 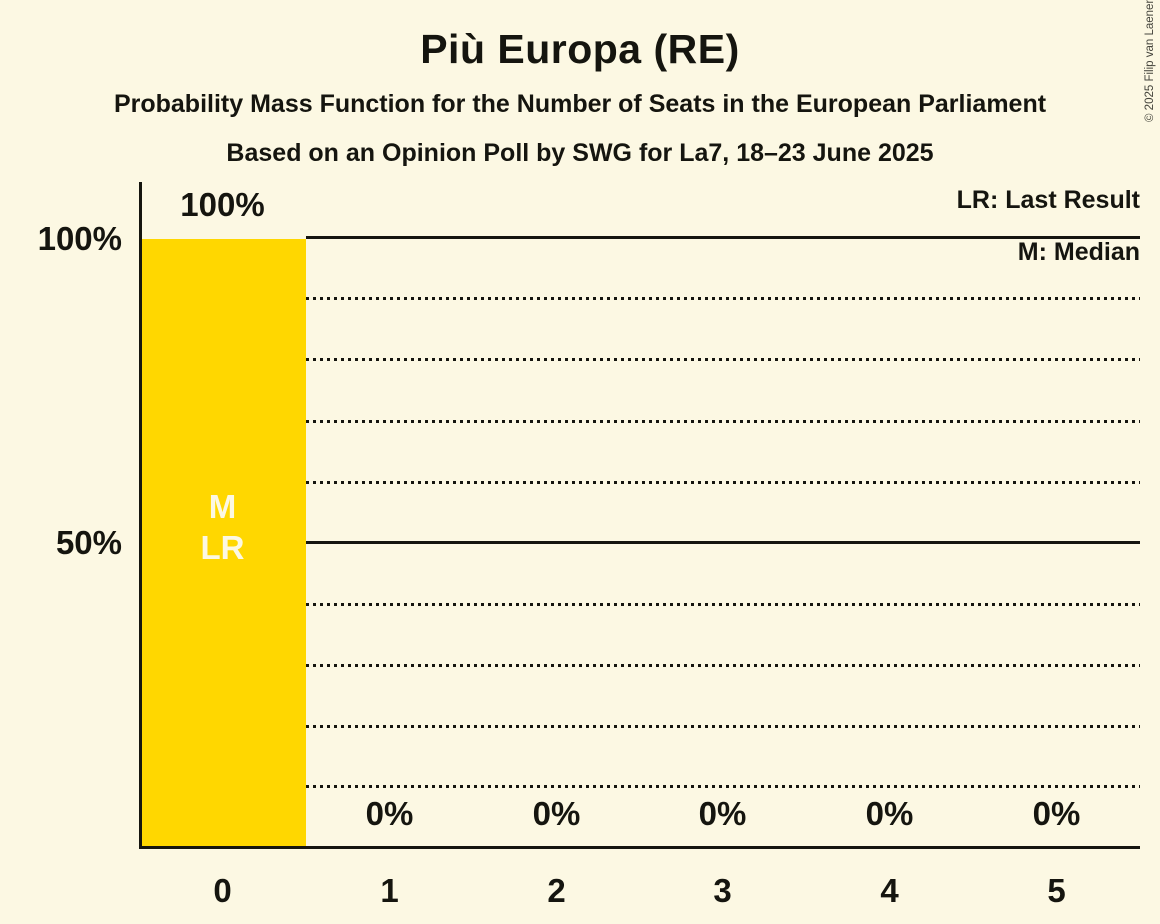 What do you see at coordinates (389, 890) in the screenshot?
I see `x-tick-1: 1` at bounding box center [389, 890].